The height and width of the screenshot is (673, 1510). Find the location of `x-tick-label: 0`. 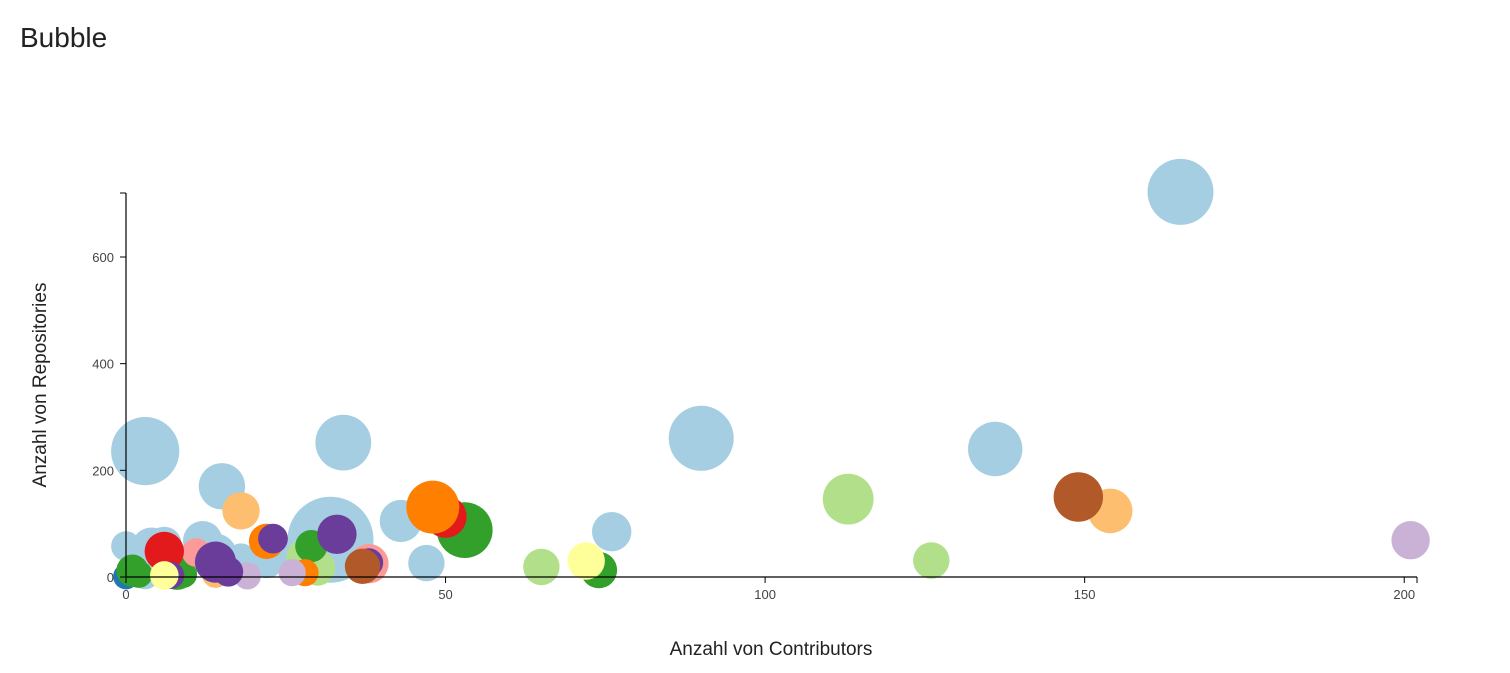

x-tick-label: 0 is located at coordinates (125, 594).